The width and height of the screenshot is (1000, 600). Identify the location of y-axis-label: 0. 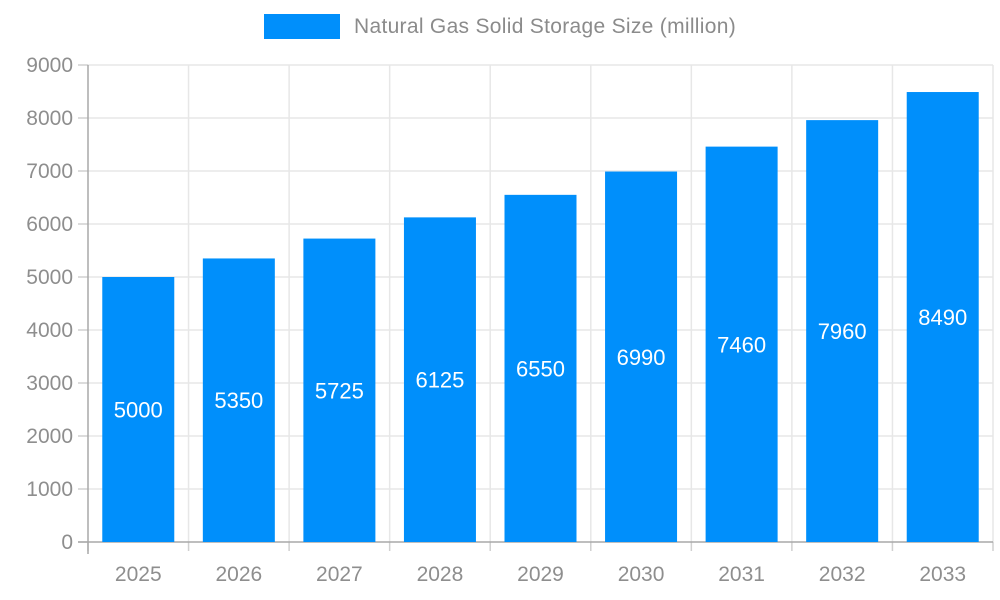
(67, 542).